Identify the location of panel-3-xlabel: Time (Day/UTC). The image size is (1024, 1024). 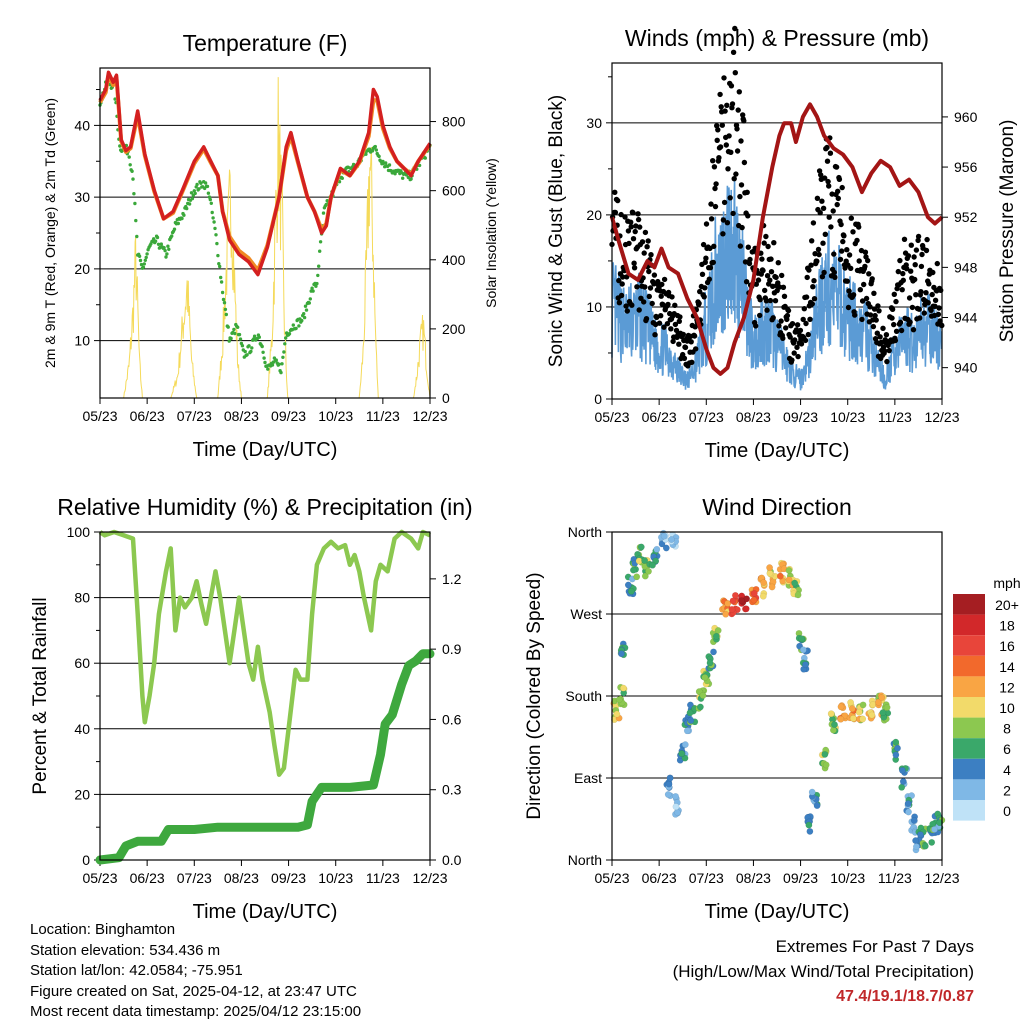
(265, 912).